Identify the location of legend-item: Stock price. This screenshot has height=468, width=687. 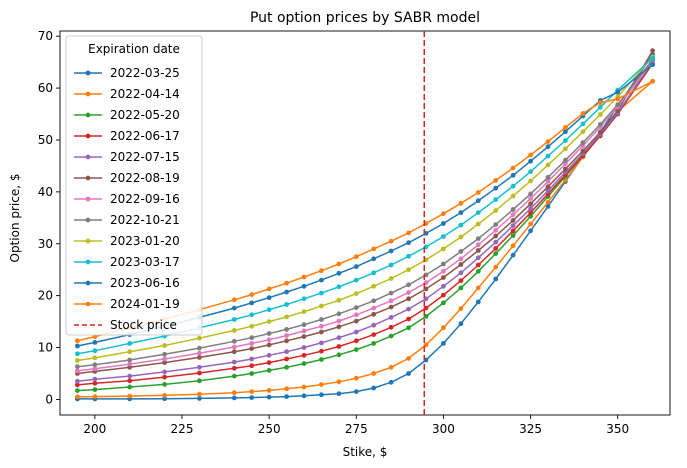
(125, 325).